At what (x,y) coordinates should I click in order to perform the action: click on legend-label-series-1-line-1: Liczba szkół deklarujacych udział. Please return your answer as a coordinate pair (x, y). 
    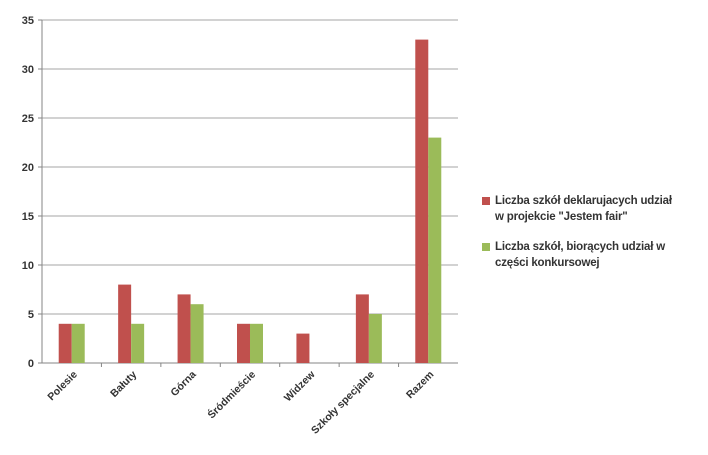
    Looking at the image, I should click on (583, 201).